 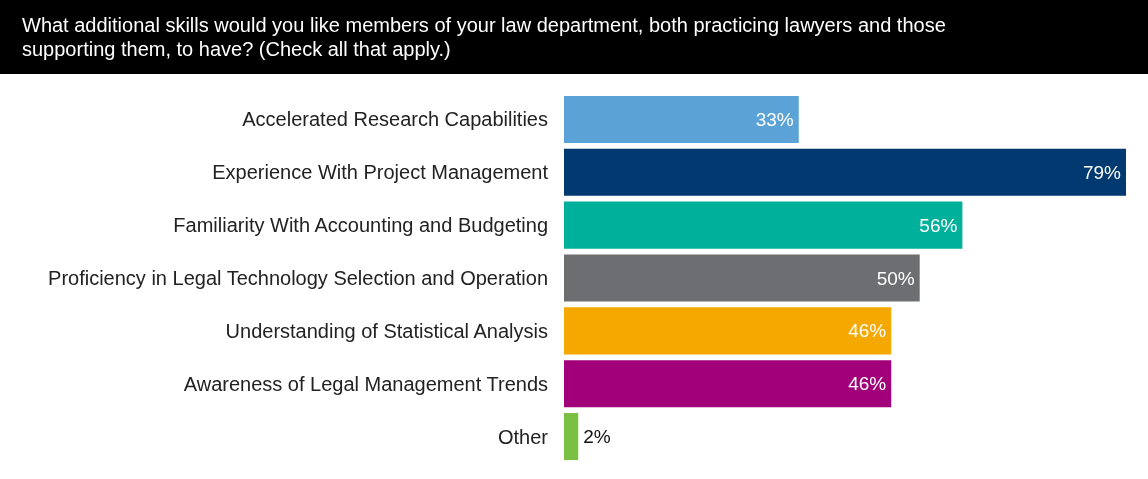 I want to click on data-label: 79%, so click(x=1102, y=172).